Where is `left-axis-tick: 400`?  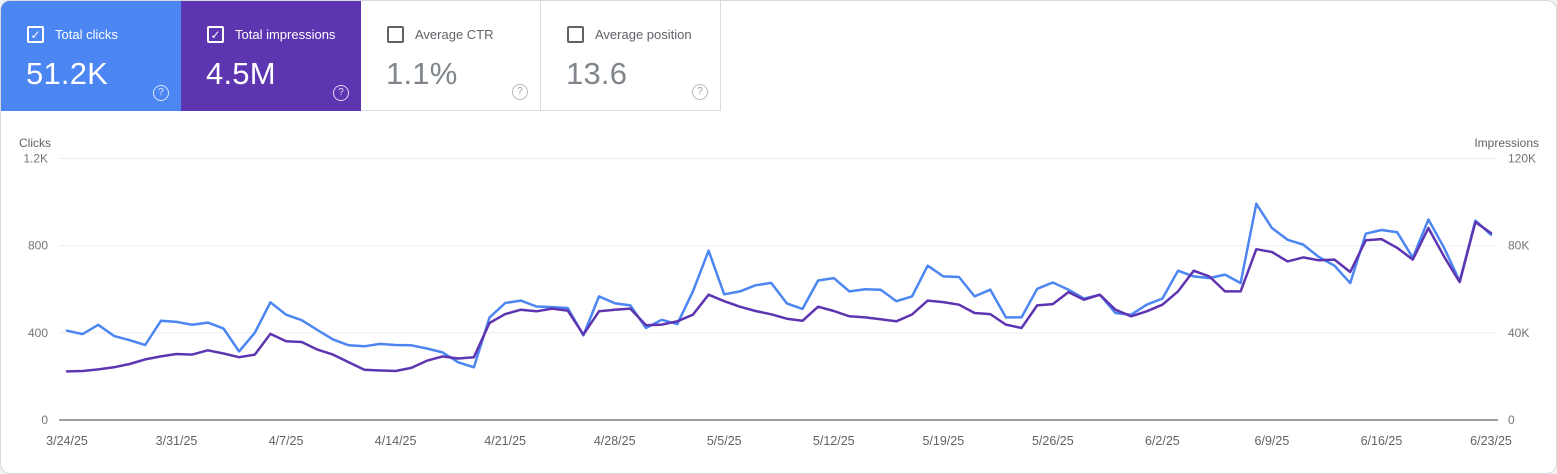
left-axis-tick: 400 is located at coordinates (38, 333).